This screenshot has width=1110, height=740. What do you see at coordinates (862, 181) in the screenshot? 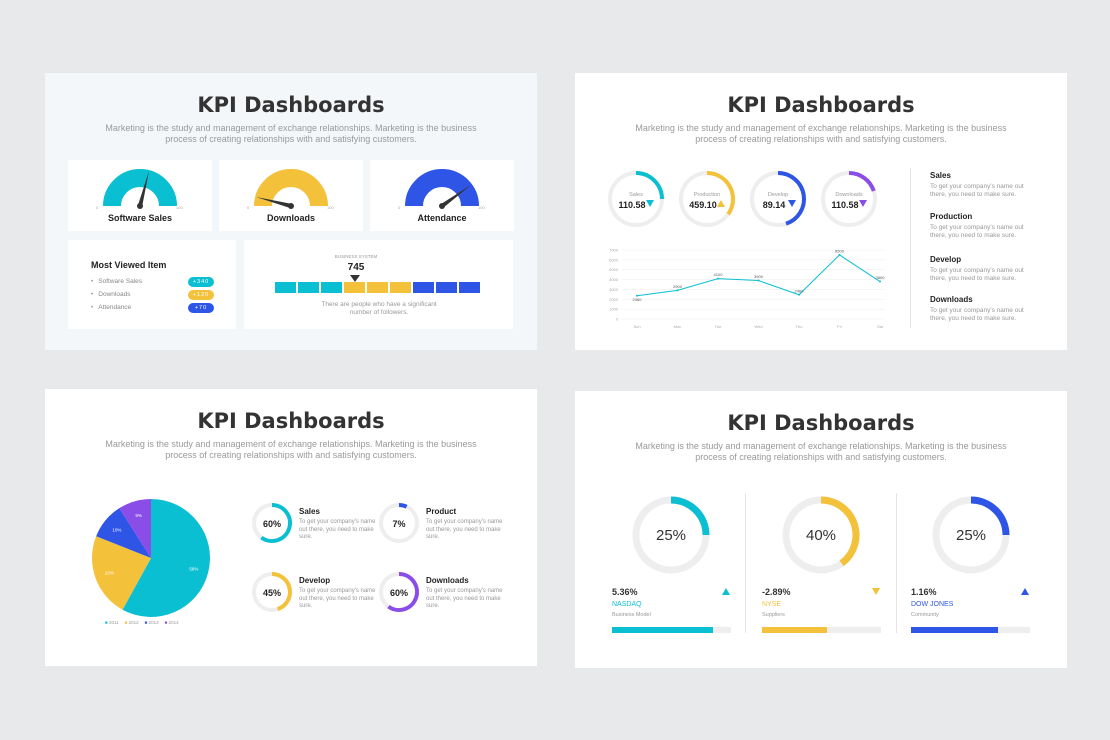
I see `kpi-donut-arc` at bounding box center [862, 181].